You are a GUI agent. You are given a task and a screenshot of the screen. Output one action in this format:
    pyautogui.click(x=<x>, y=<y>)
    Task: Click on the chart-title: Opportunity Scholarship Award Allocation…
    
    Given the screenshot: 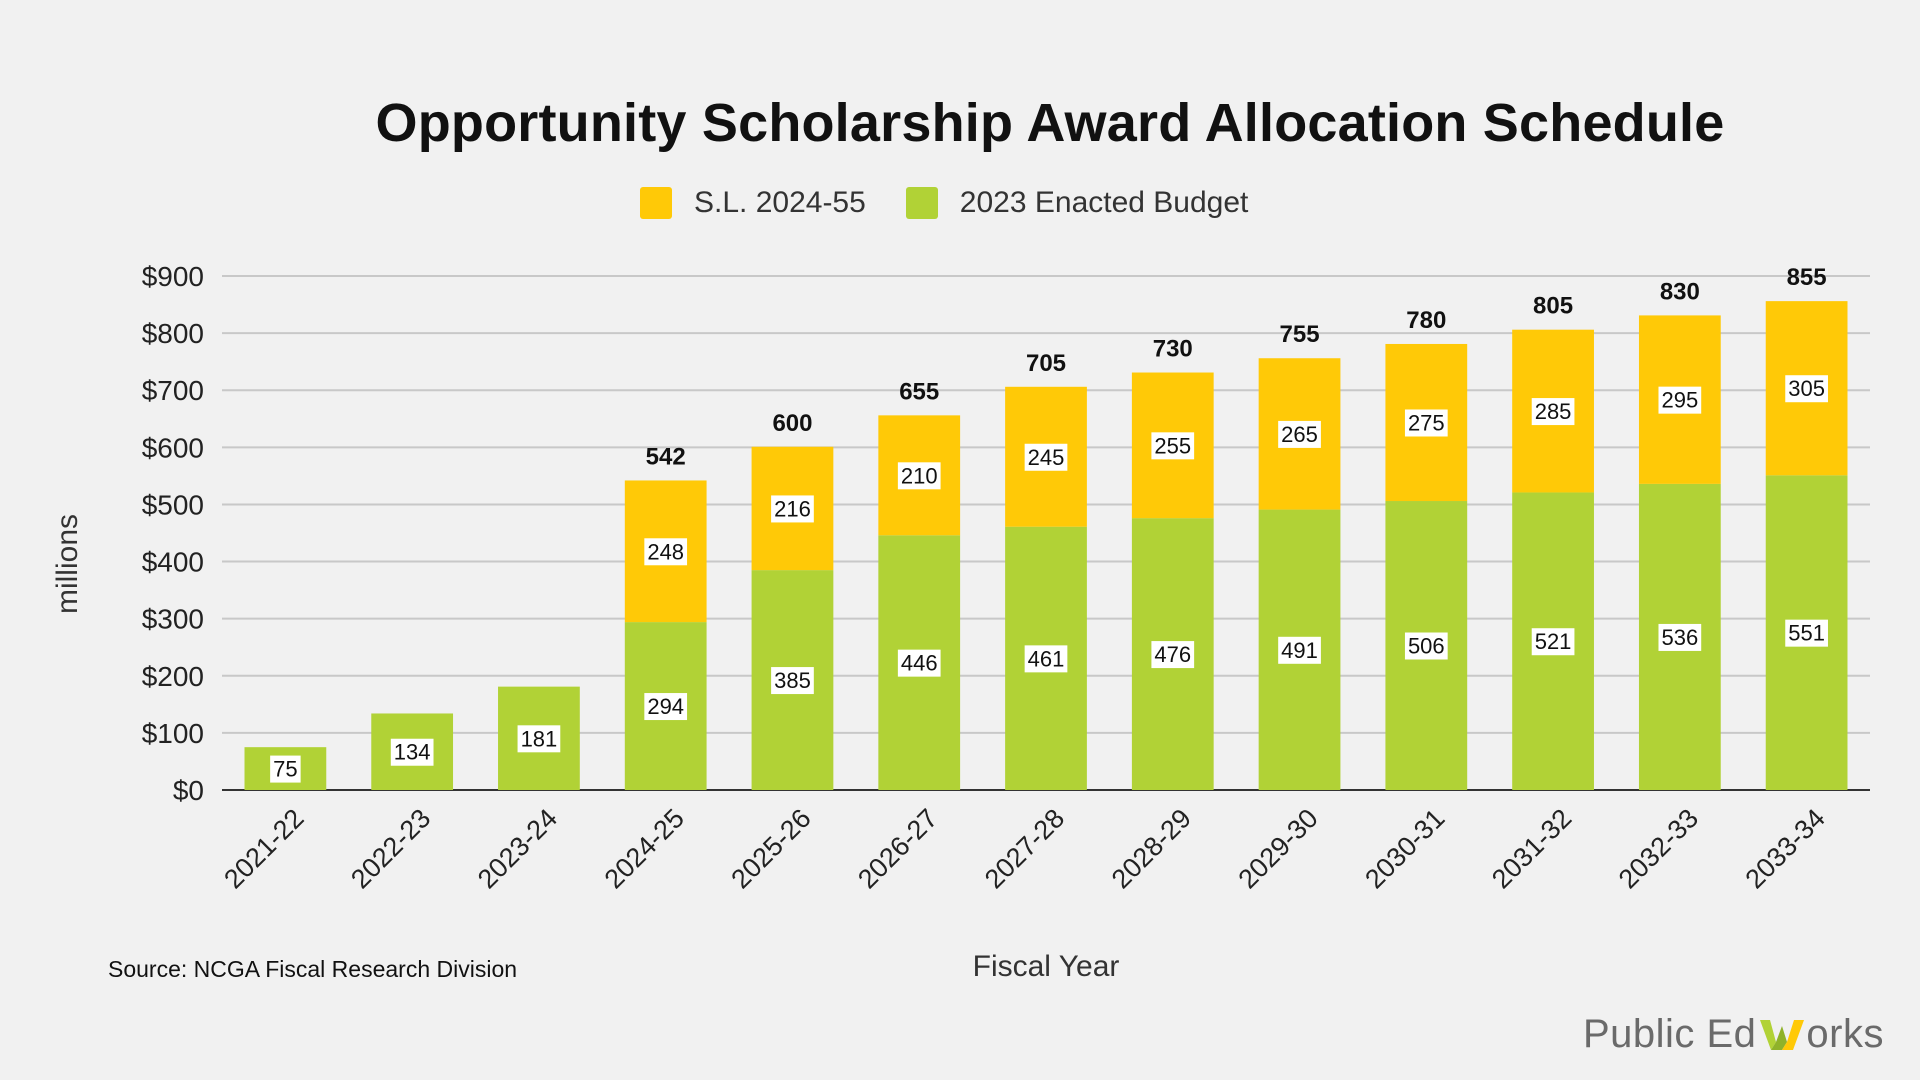 What is the action you would take?
    pyautogui.click(x=1050, y=123)
    